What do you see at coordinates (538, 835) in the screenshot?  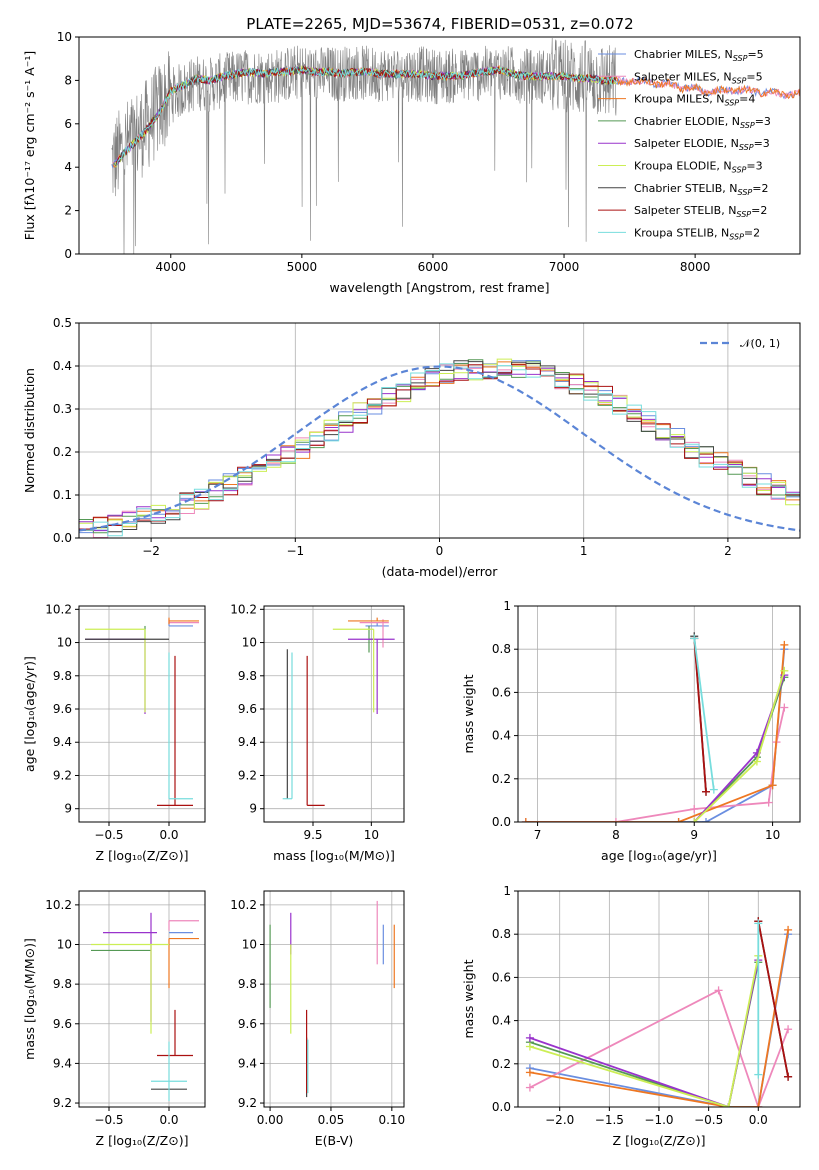 I see `x-tick-label: 7` at bounding box center [538, 835].